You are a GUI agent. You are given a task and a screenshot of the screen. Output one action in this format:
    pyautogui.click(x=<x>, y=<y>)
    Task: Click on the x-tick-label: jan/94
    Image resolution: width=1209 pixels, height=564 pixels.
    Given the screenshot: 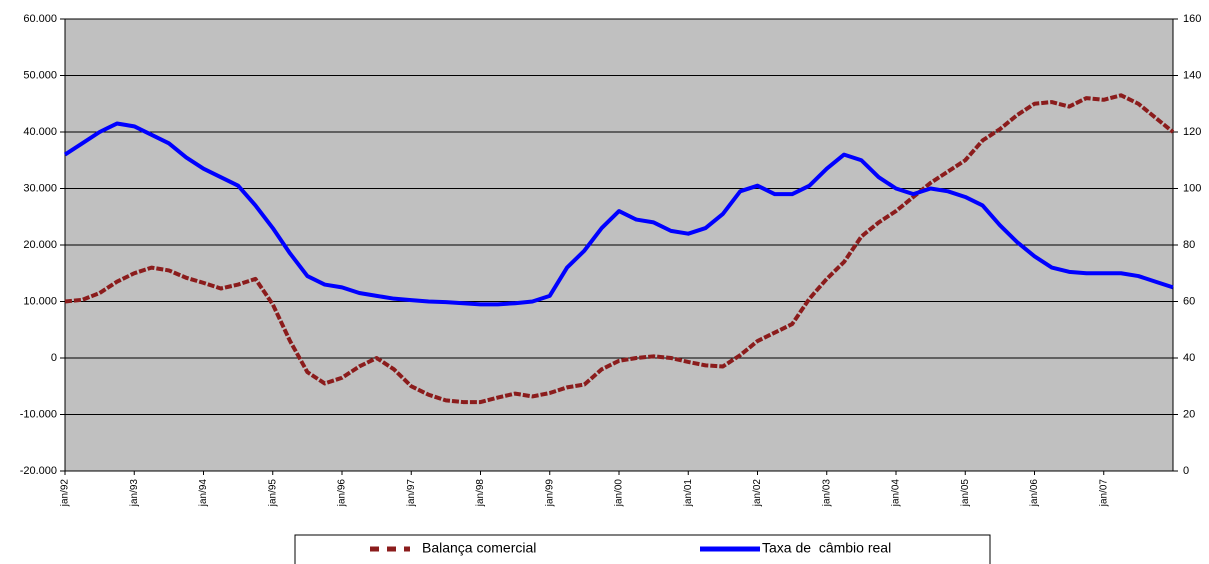 What is the action you would take?
    pyautogui.click(x=203, y=493)
    